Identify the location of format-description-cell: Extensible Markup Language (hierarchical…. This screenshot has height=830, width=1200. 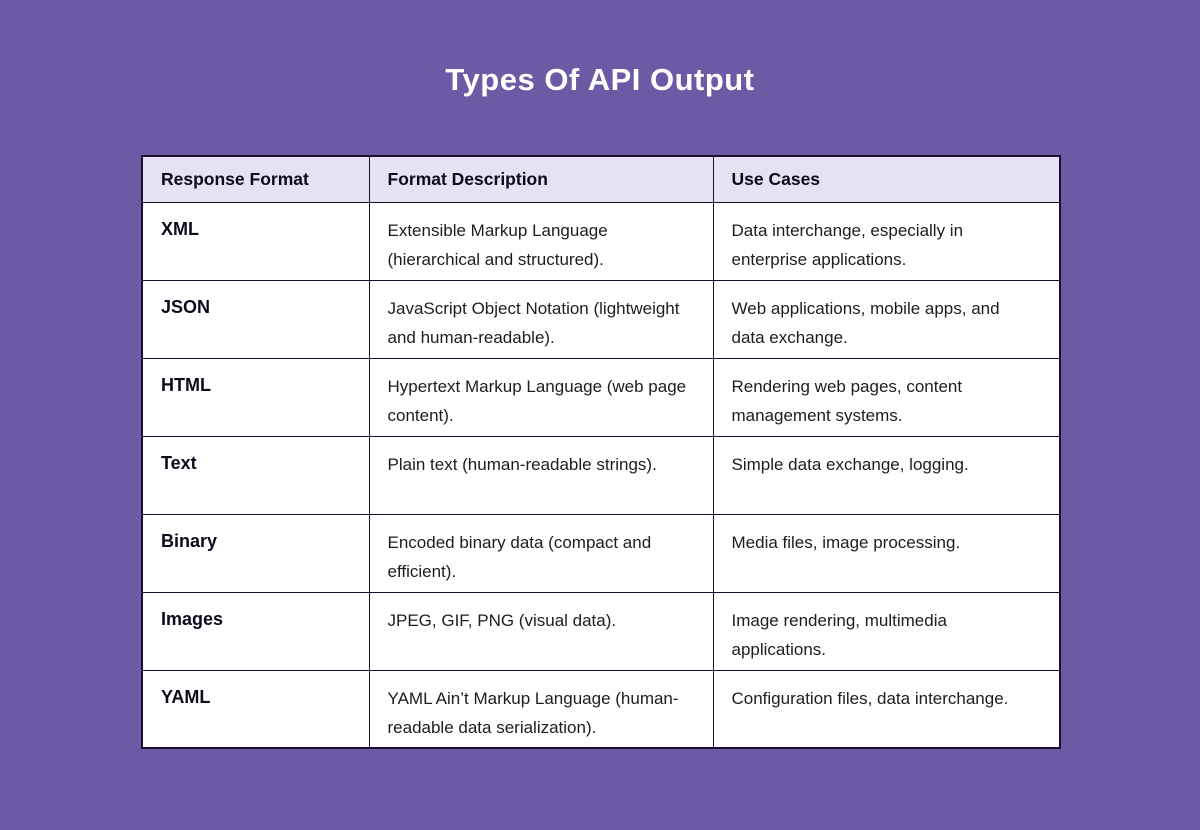
(541, 241).